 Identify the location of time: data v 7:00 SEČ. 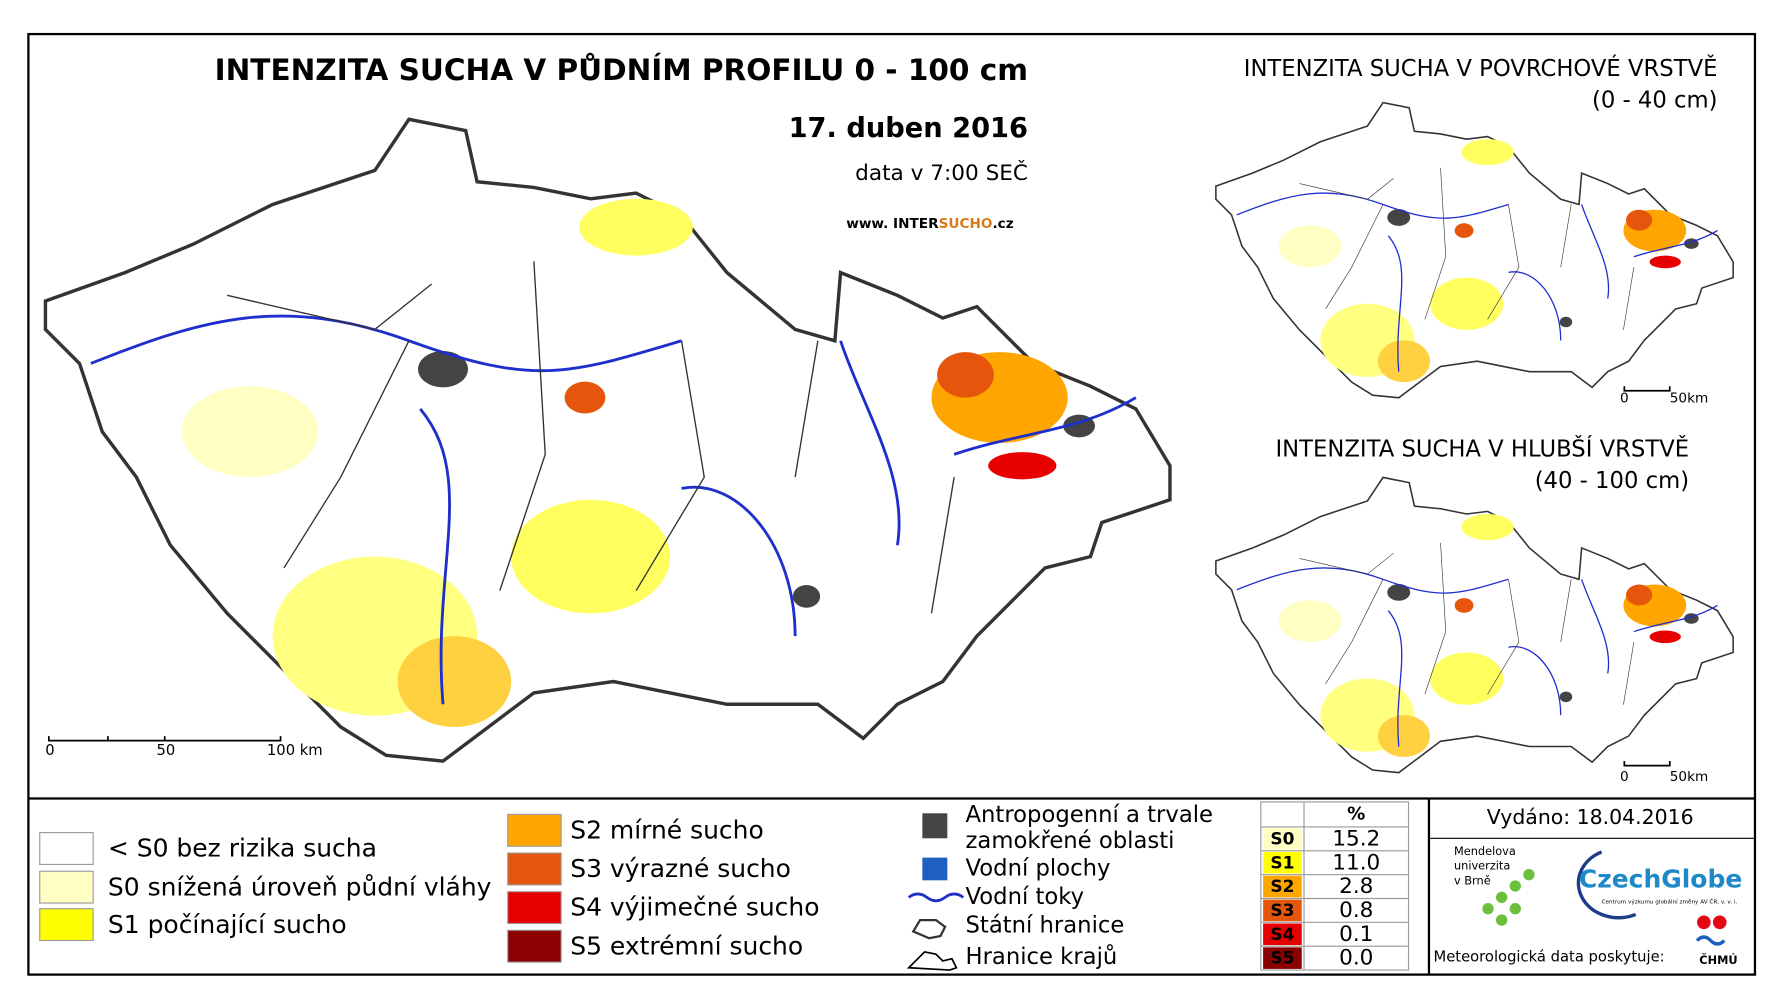
(941, 173).